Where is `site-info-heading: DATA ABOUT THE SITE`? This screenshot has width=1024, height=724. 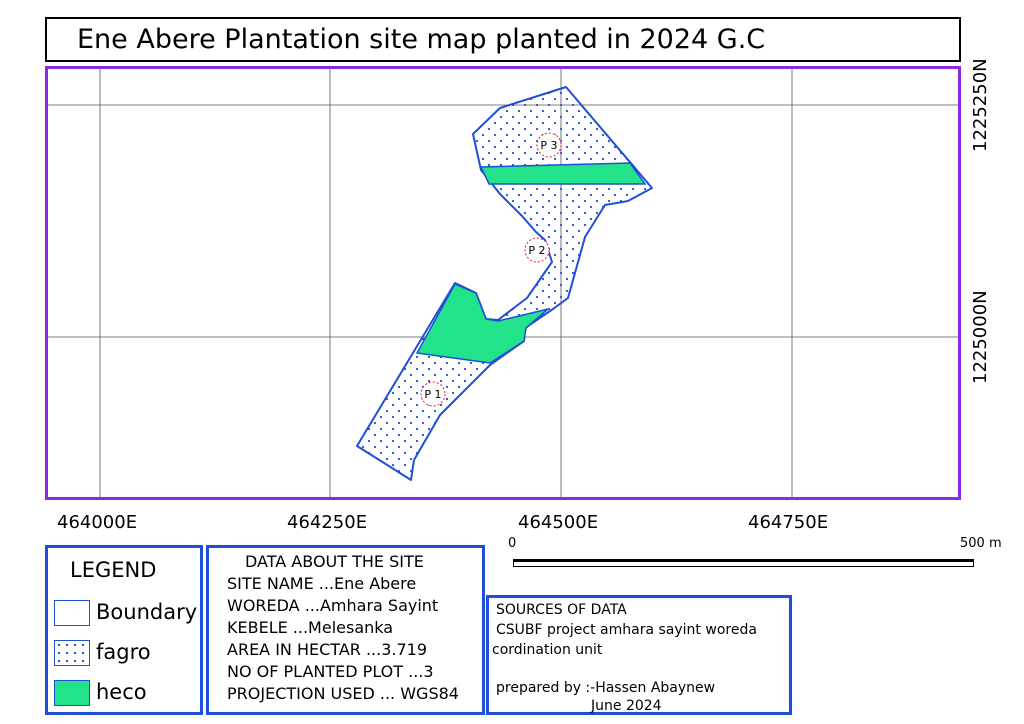
site-info-heading: DATA ABOUT THE SITE is located at coordinates (334, 561).